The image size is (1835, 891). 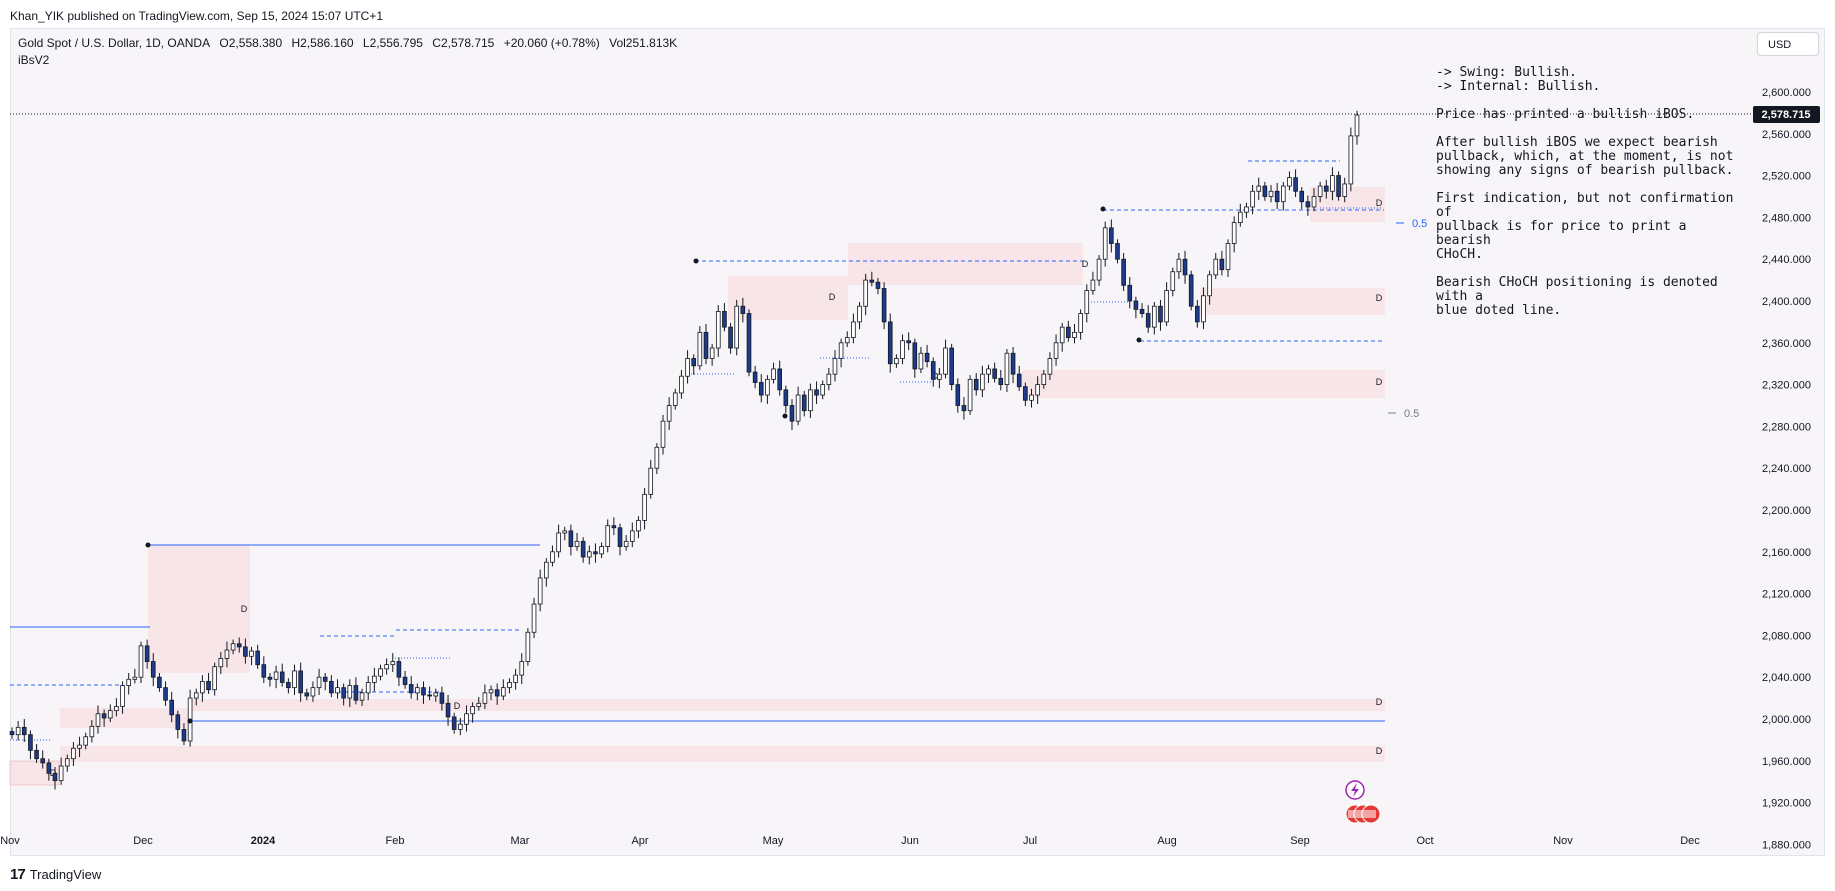 What do you see at coordinates (910, 841) in the screenshot?
I see `x-tick-label: Jun` at bounding box center [910, 841].